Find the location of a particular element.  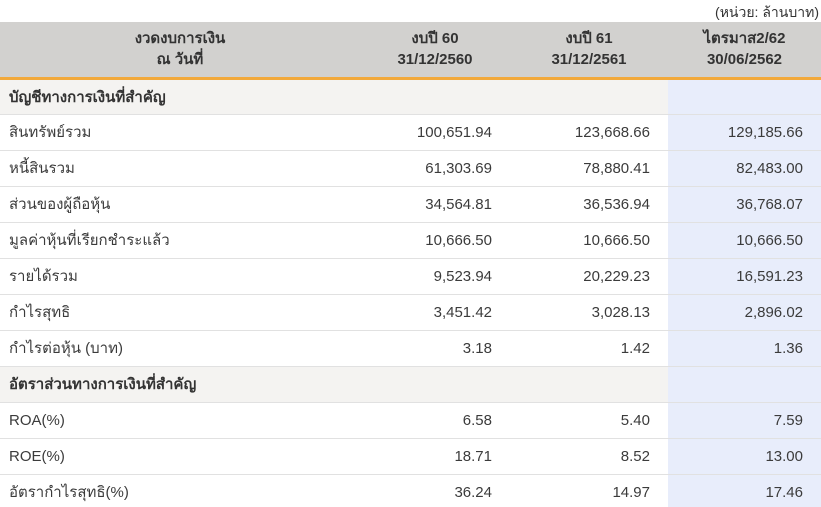

cell-value-latest: 13.00 is located at coordinates (744, 456).